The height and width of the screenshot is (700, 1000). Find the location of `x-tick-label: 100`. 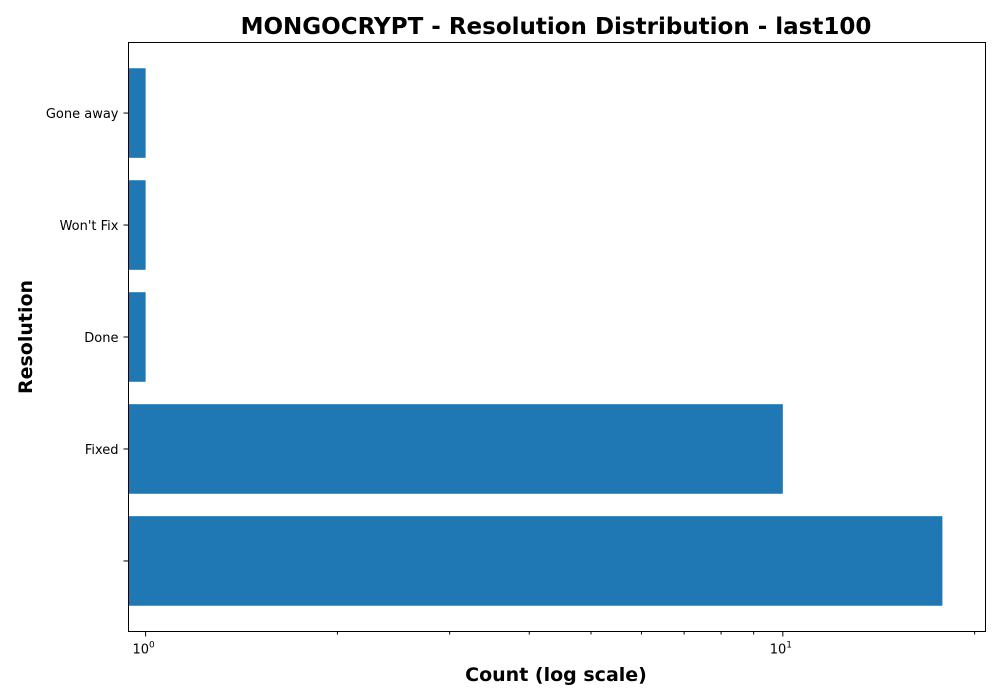

x-tick-label: 100 is located at coordinates (143, 649).